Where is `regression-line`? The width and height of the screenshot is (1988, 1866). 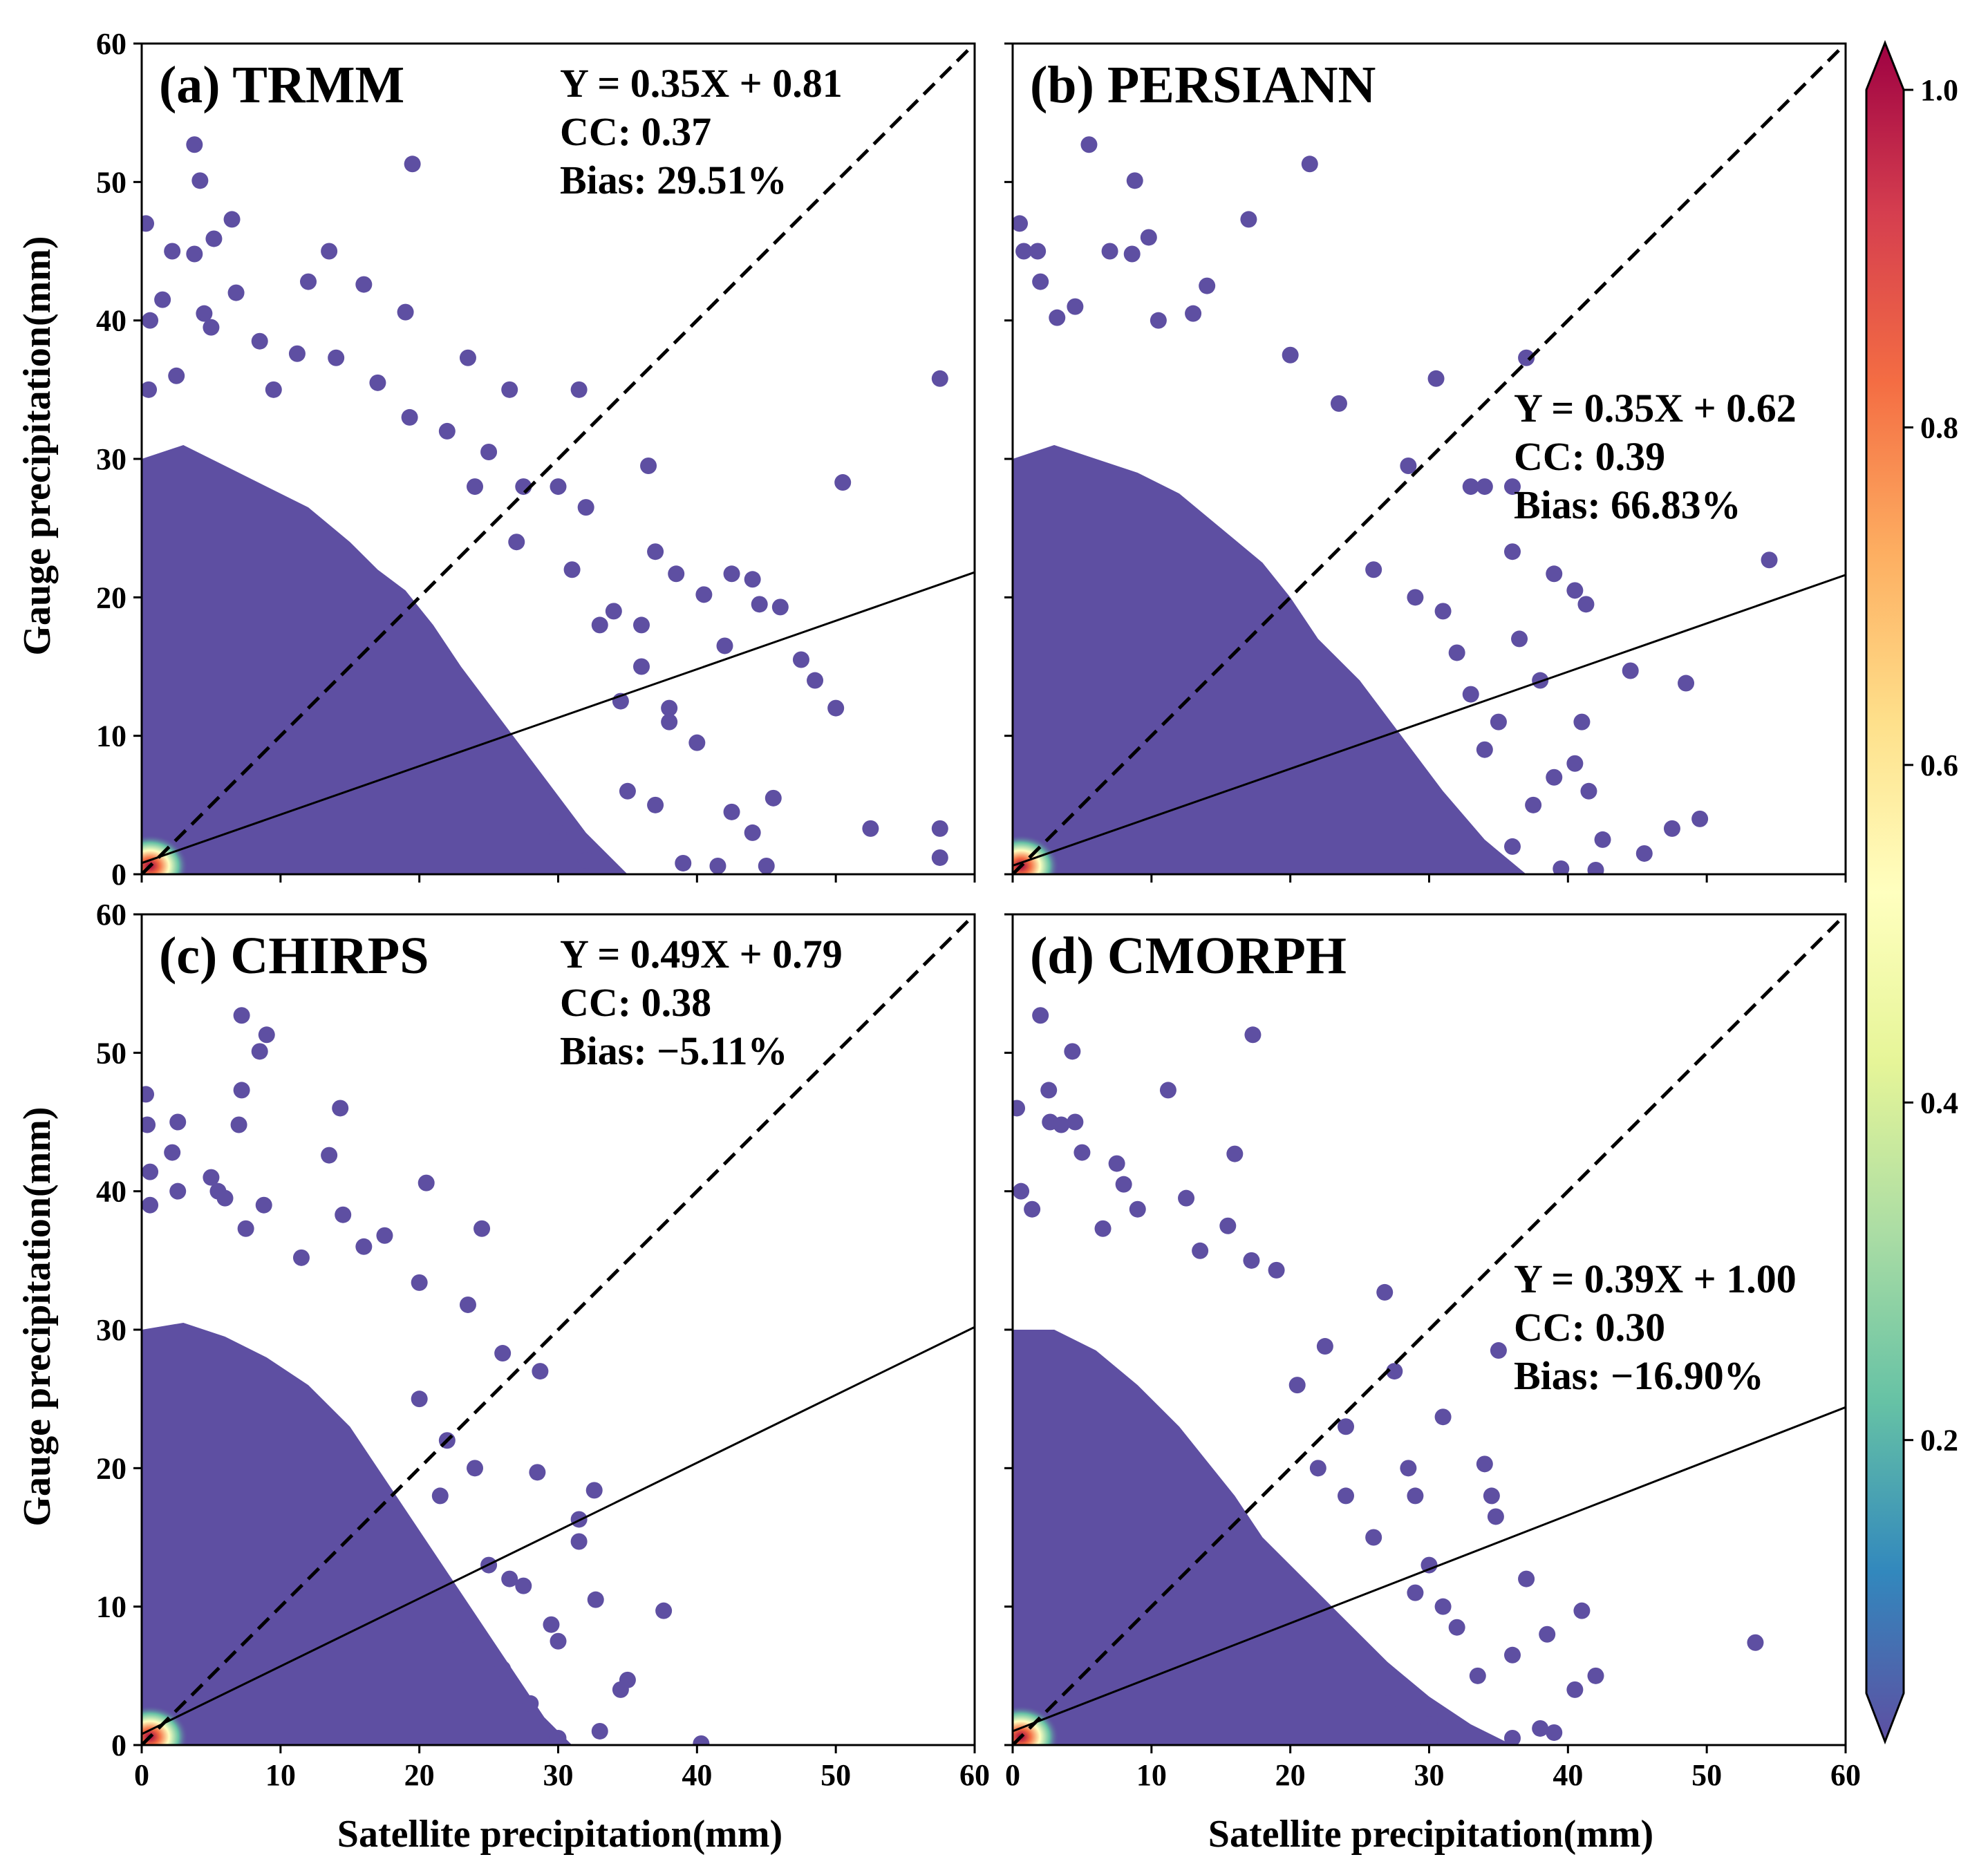 regression-line is located at coordinates (558, 1530).